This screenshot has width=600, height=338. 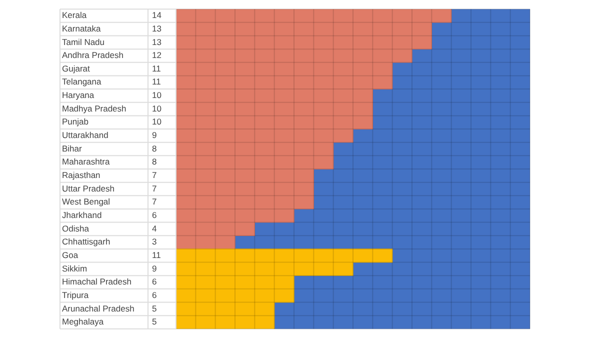 What do you see at coordinates (78, 95) in the screenshot?
I see `y-tick-label: Haryana` at bounding box center [78, 95].